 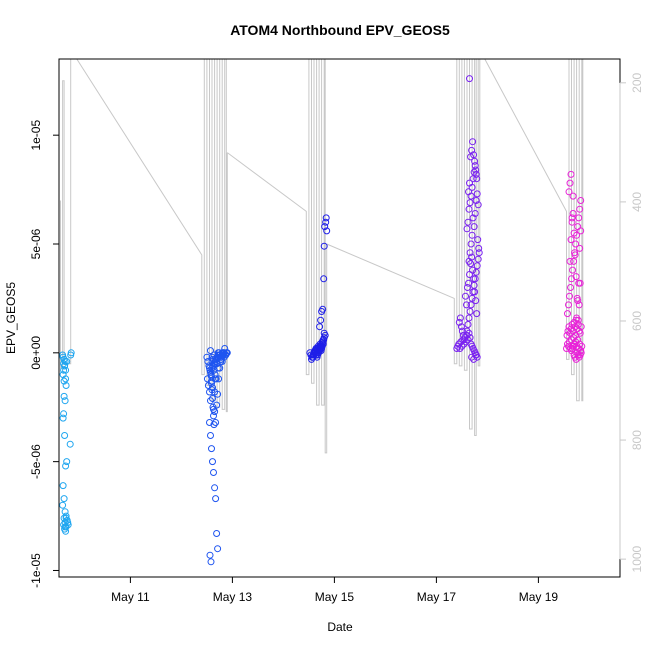 What do you see at coordinates (637, 321) in the screenshot?
I see `right-tick-label: 600` at bounding box center [637, 321].